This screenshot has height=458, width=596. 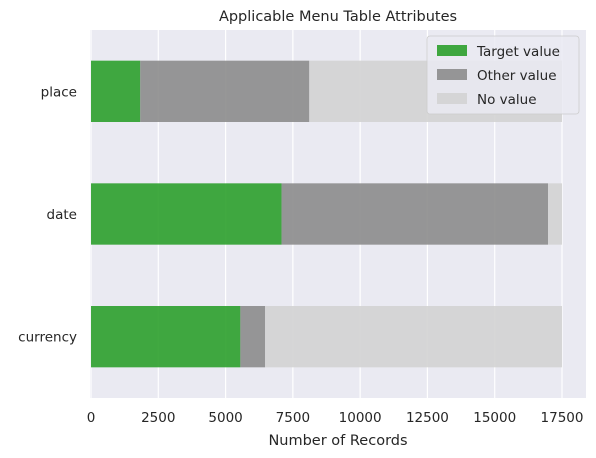 What do you see at coordinates (166, 337) in the screenshot?
I see `bar-currency-target-value` at bounding box center [166, 337].